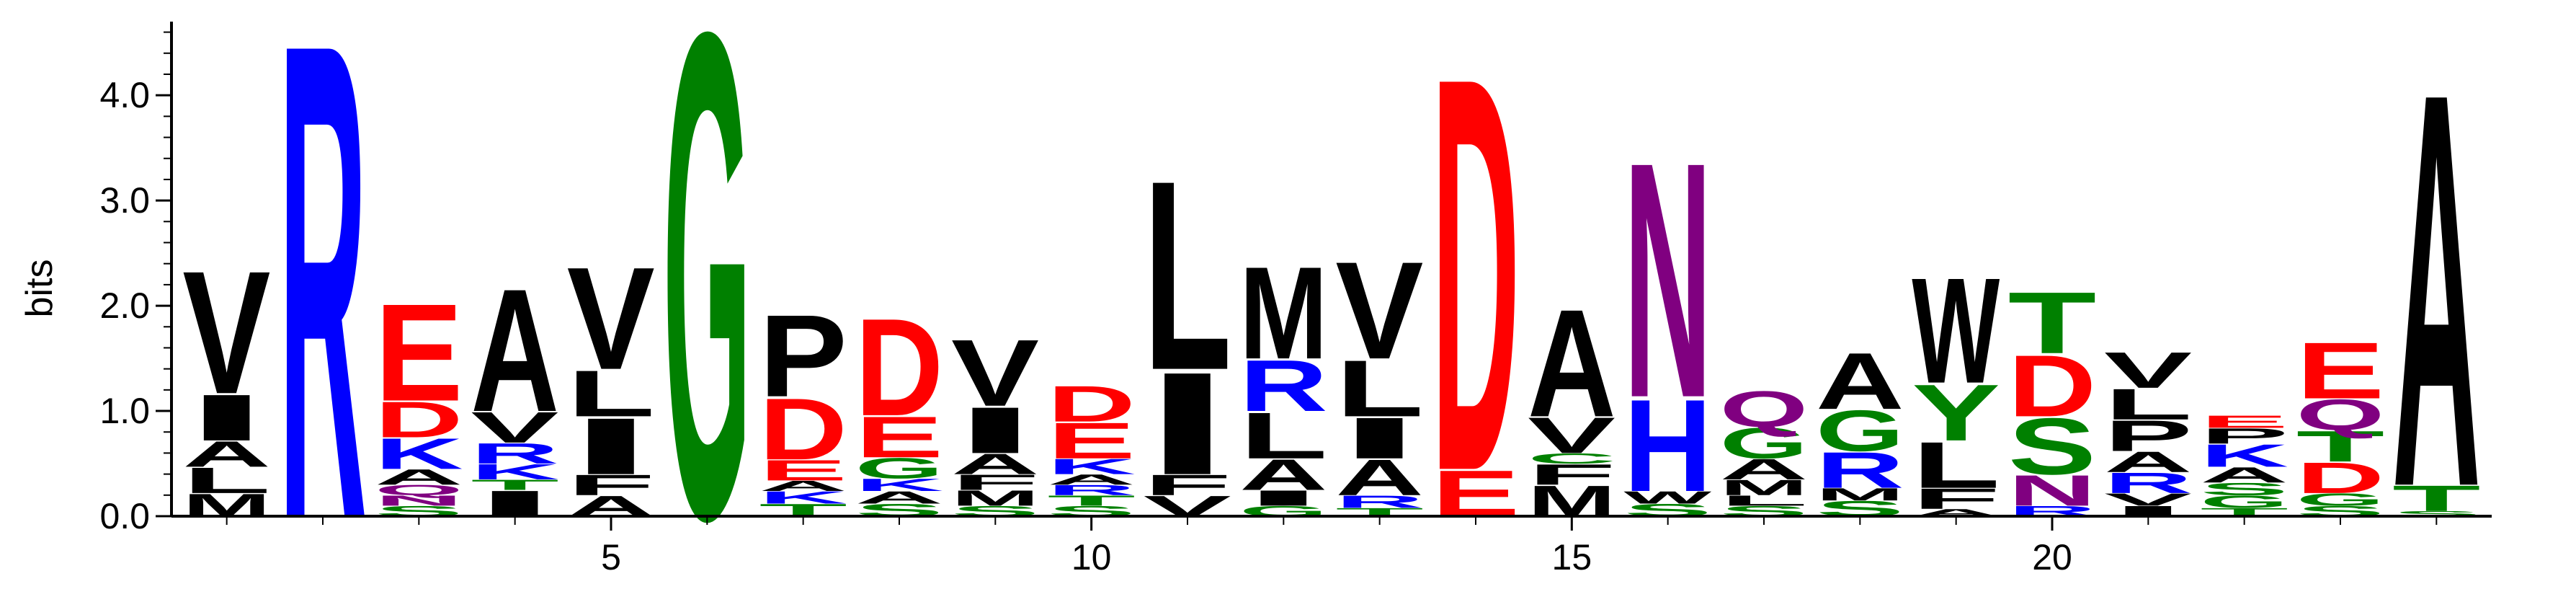  Describe the element at coordinates (2052, 490) in the screenshot. I see `logo-letter-N: N` at that location.